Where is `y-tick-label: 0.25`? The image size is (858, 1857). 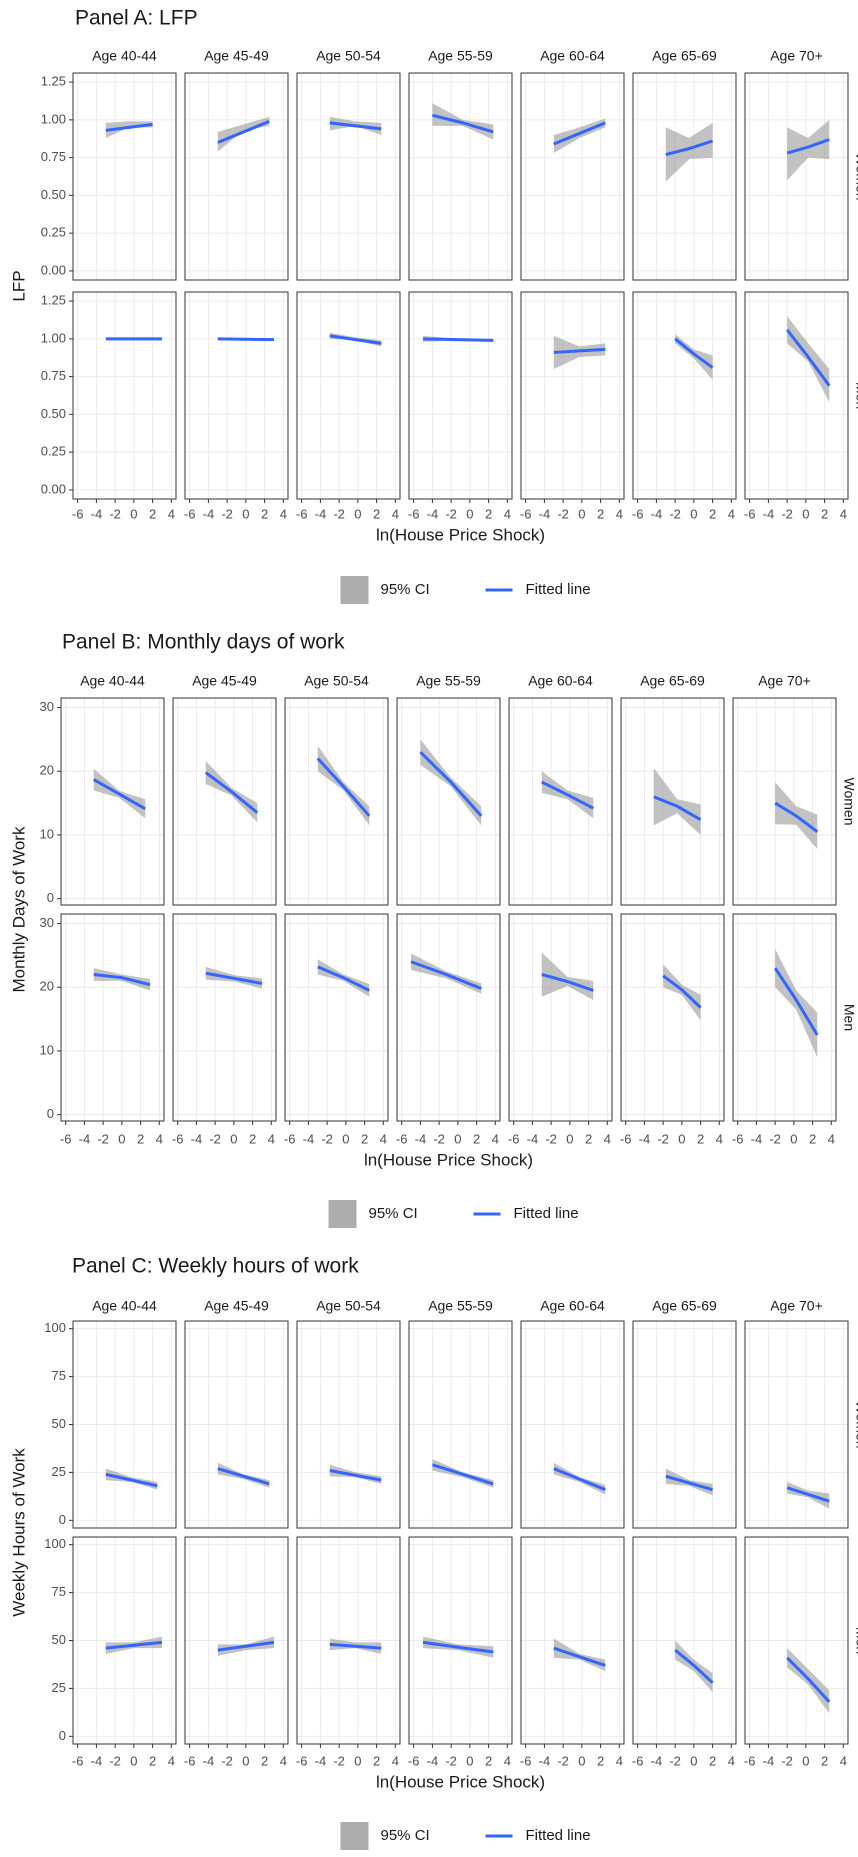
y-tick-label: 0.25 is located at coordinates (53, 232).